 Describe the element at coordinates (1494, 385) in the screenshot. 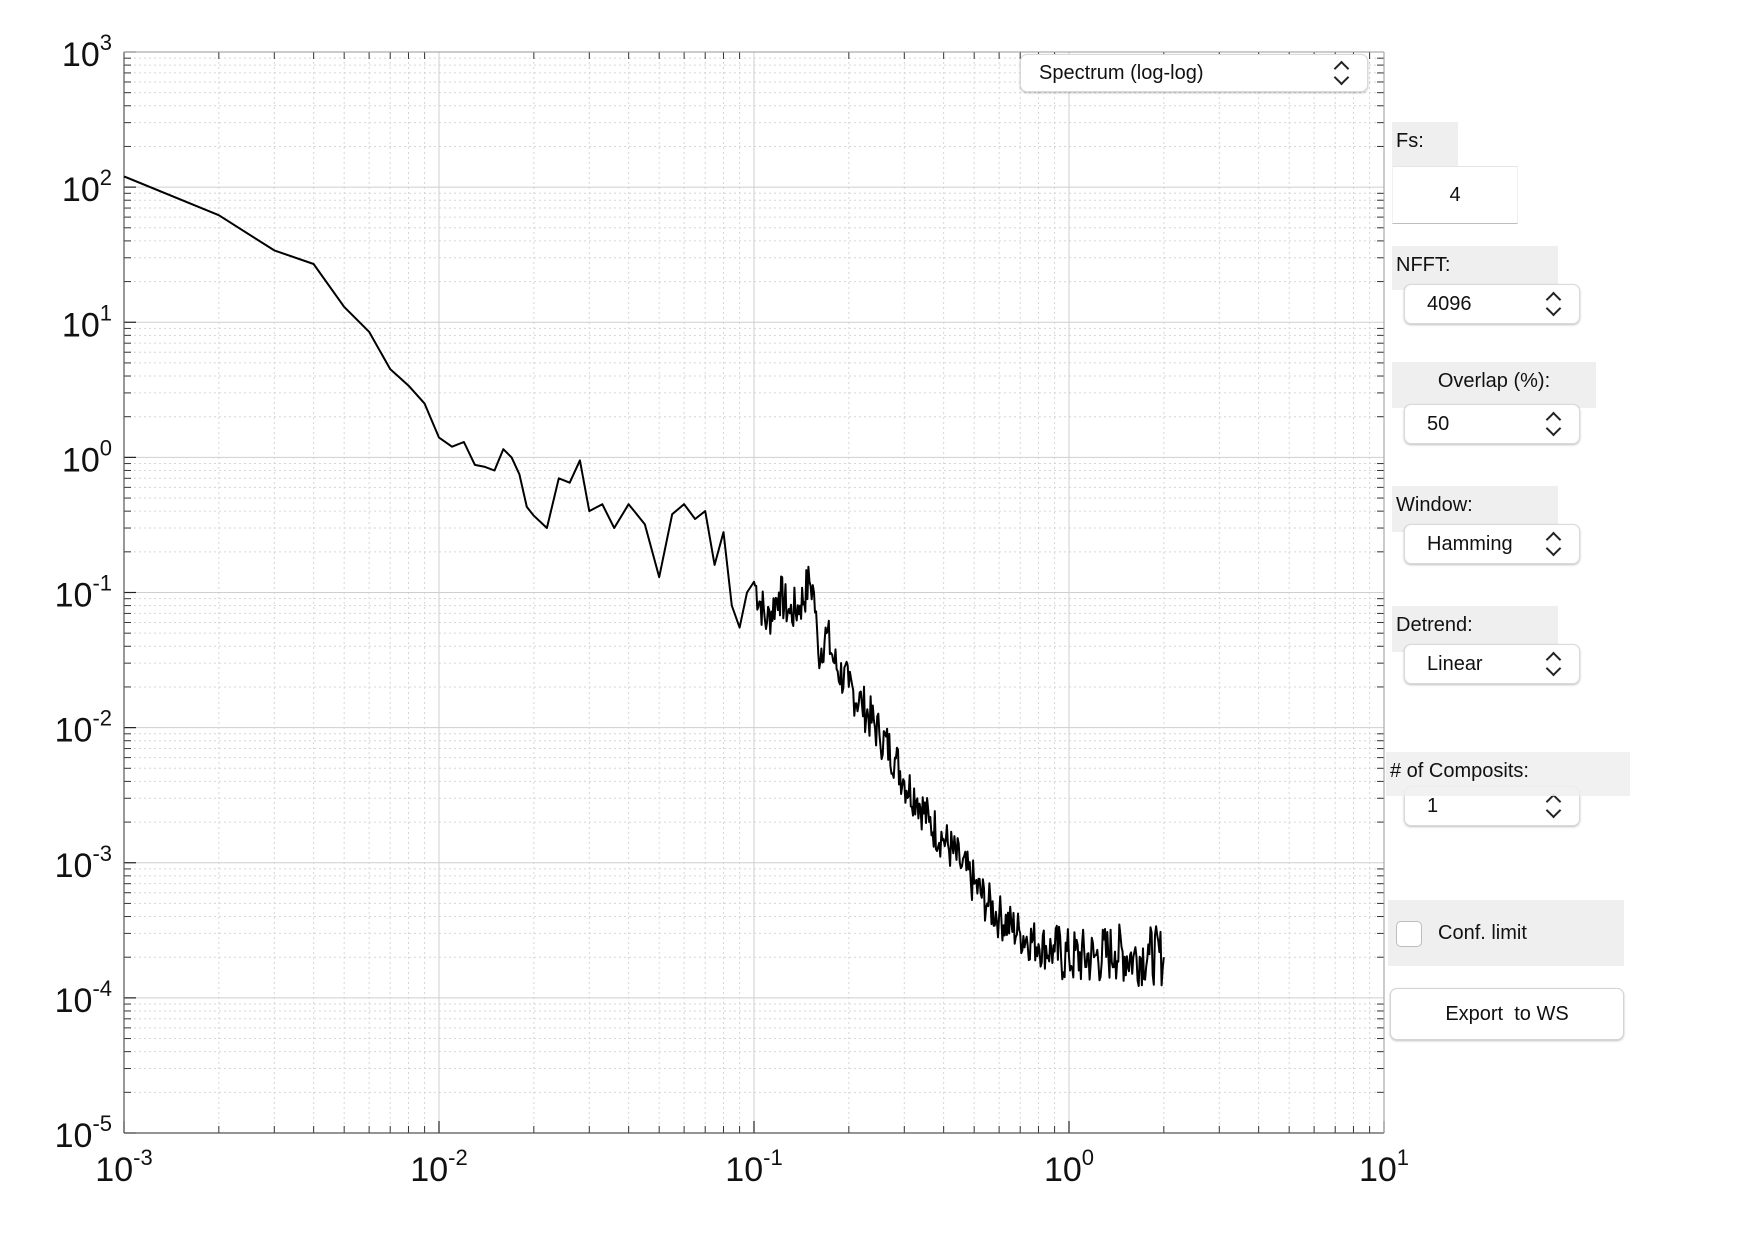

I see `overlap-label: Overlap (%):` at that location.